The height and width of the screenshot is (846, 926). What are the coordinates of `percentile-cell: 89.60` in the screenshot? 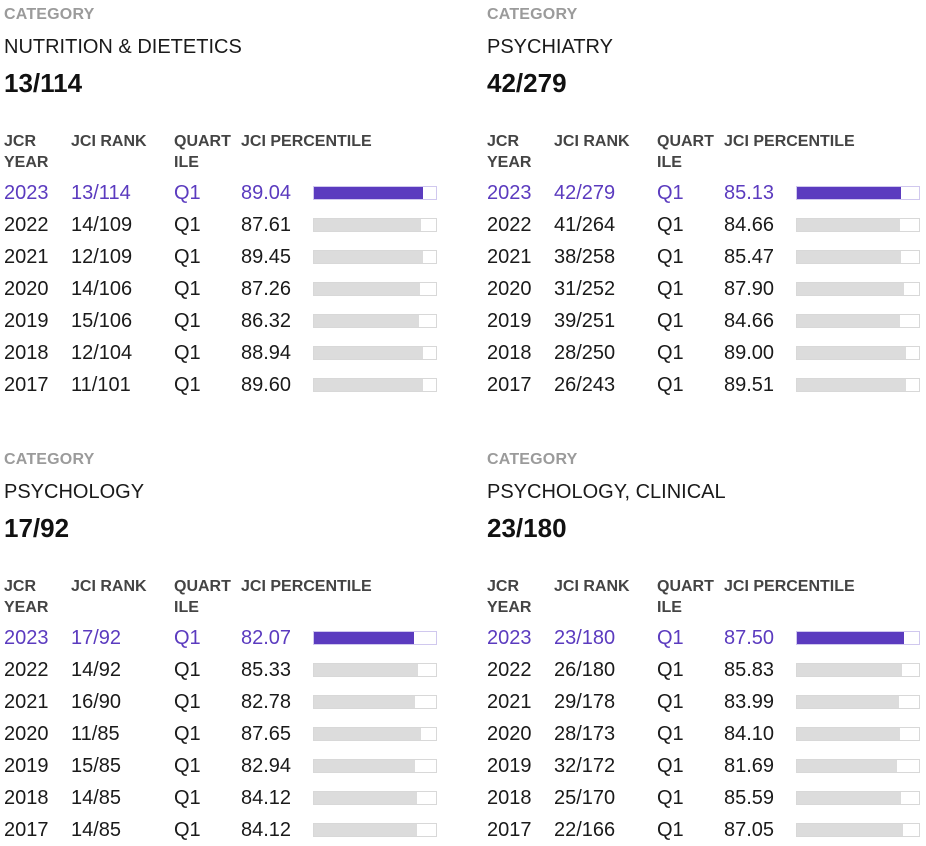 It's located at (266, 384).